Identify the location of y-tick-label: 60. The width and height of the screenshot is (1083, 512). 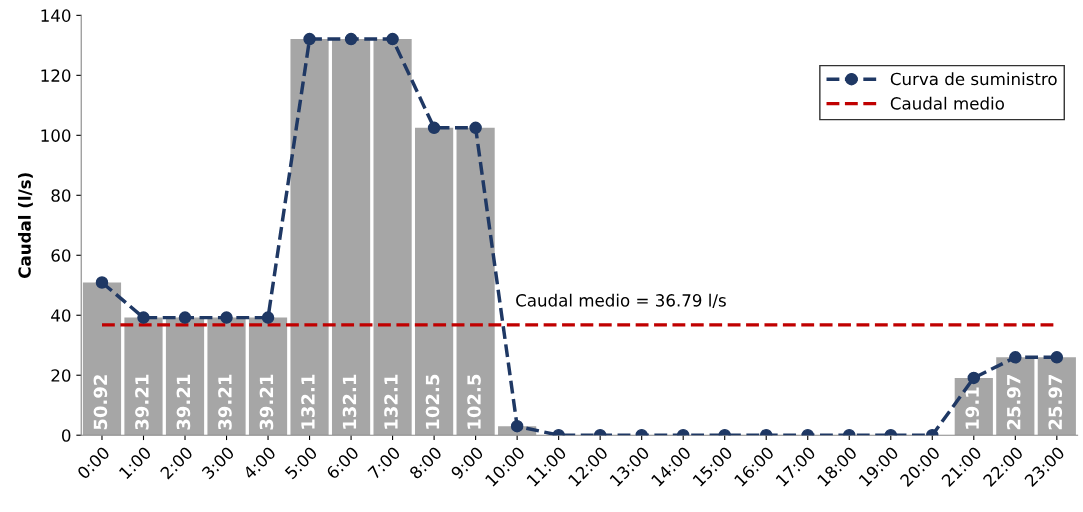
(61, 255).